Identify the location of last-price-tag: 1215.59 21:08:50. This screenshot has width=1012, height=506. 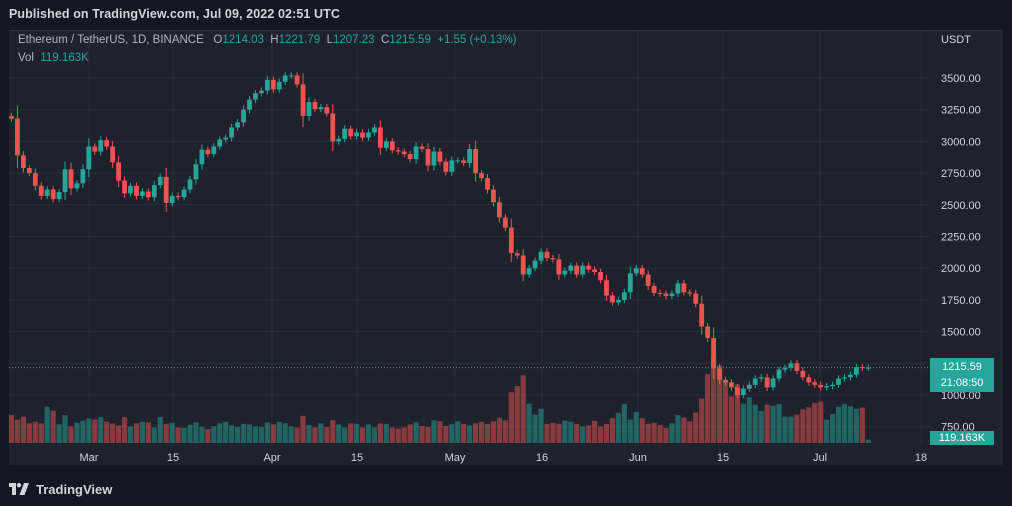
(962, 375).